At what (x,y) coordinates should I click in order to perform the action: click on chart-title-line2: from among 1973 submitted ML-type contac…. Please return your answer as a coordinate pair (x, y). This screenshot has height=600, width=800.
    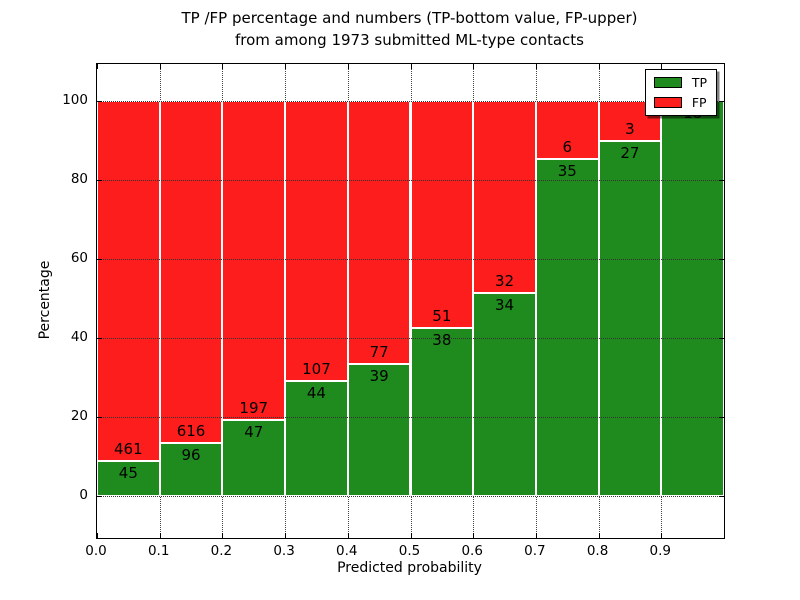
    Looking at the image, I should click on (409, 40).